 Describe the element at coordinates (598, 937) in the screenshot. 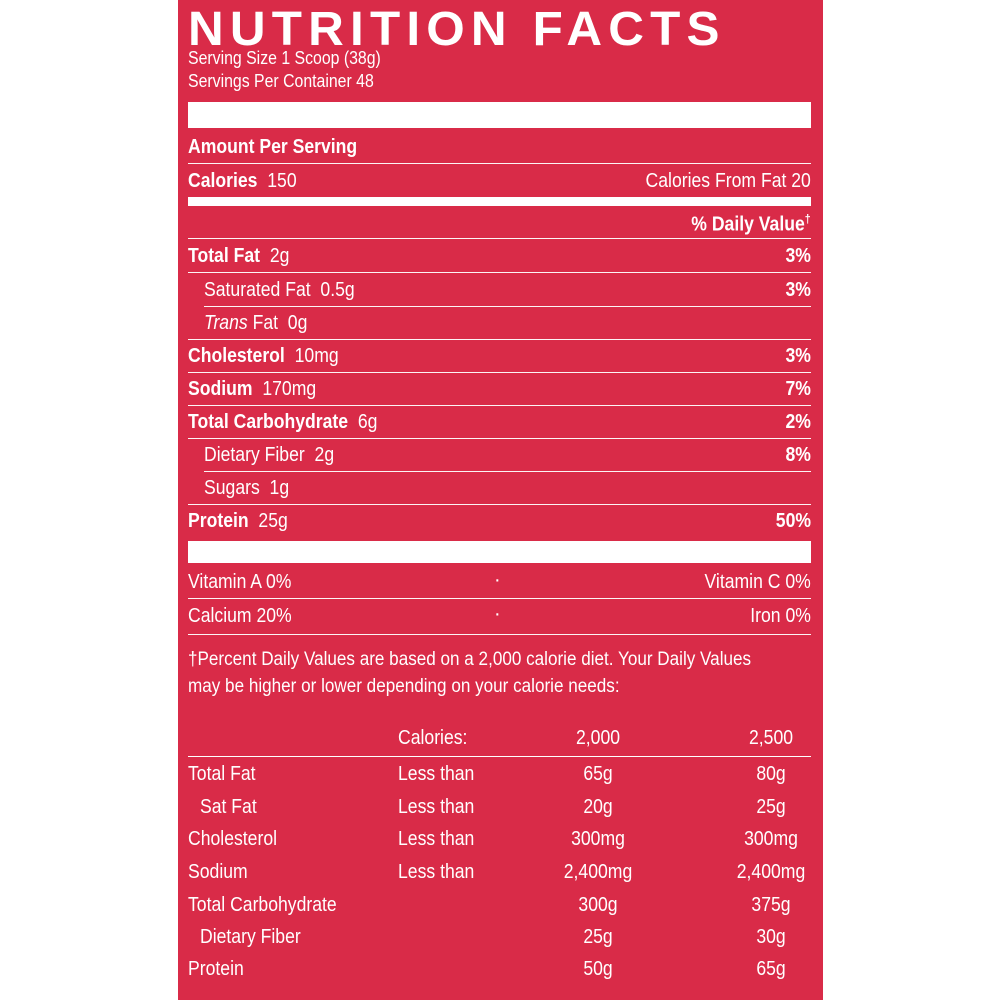

I see `ref-col1: 25g` at that location.